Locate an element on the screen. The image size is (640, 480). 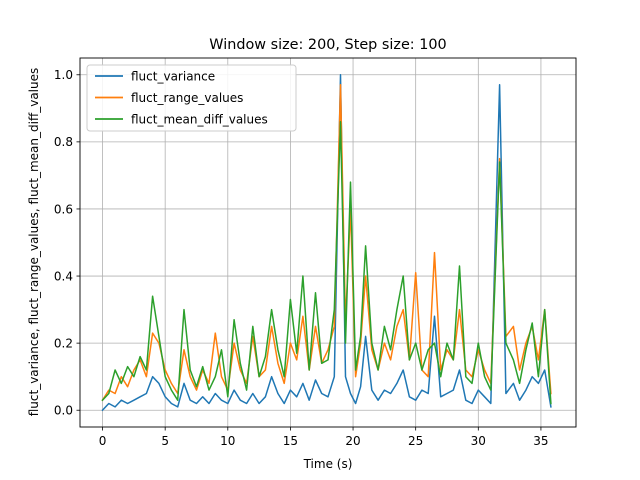
chart-title: Window size: 200, Step size: 100 is located at coordinates (327, 45).